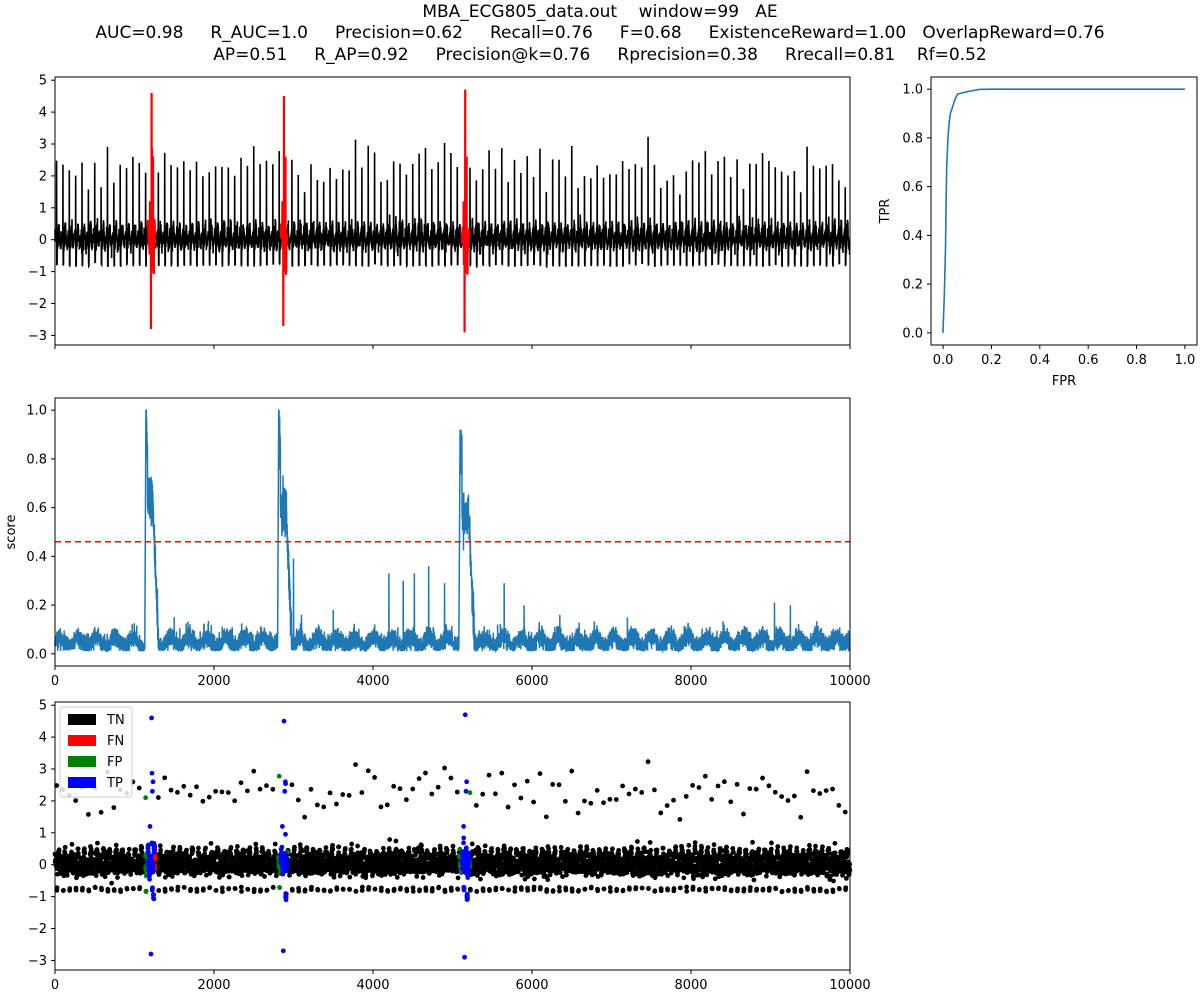 This screenshot has height=1000, width=1200. What do you see at coordinates (36, 654) in the screenshot?
I see `score-ytick-label: 0.0` at bounding box center [36, 654].